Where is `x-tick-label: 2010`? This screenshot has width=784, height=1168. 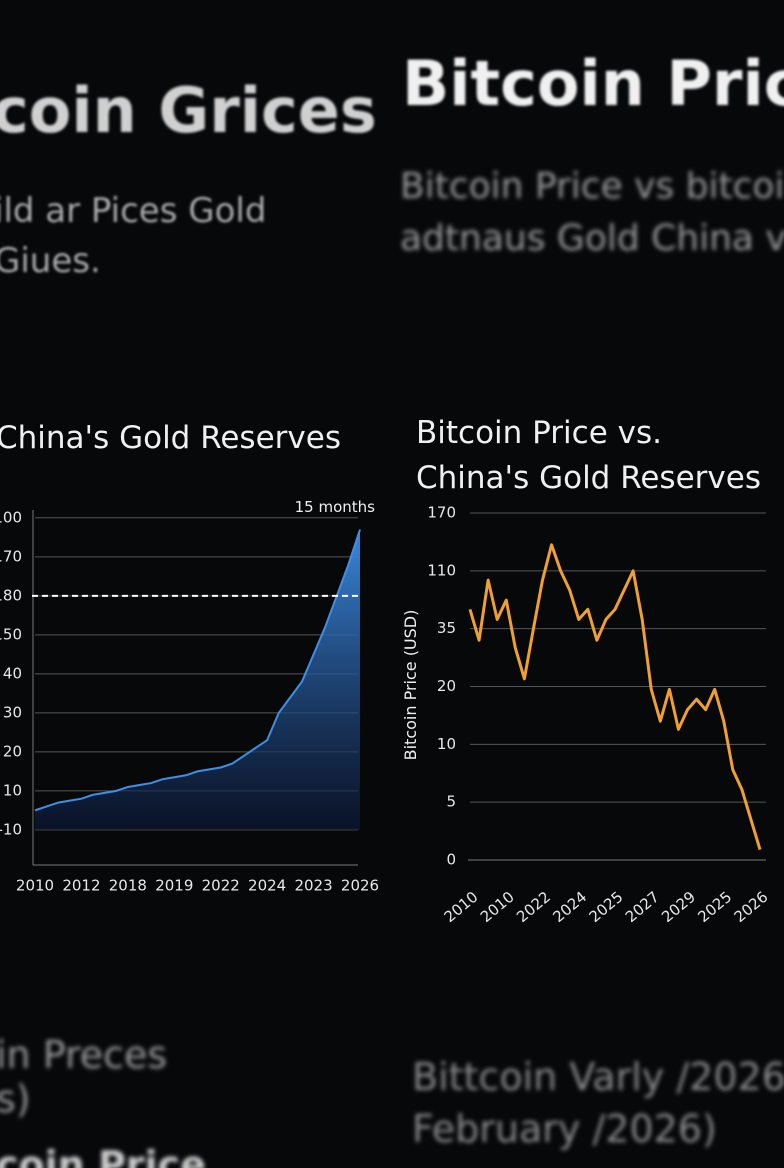 x-tick-label: 2010 is located at coordinates (35, 886).